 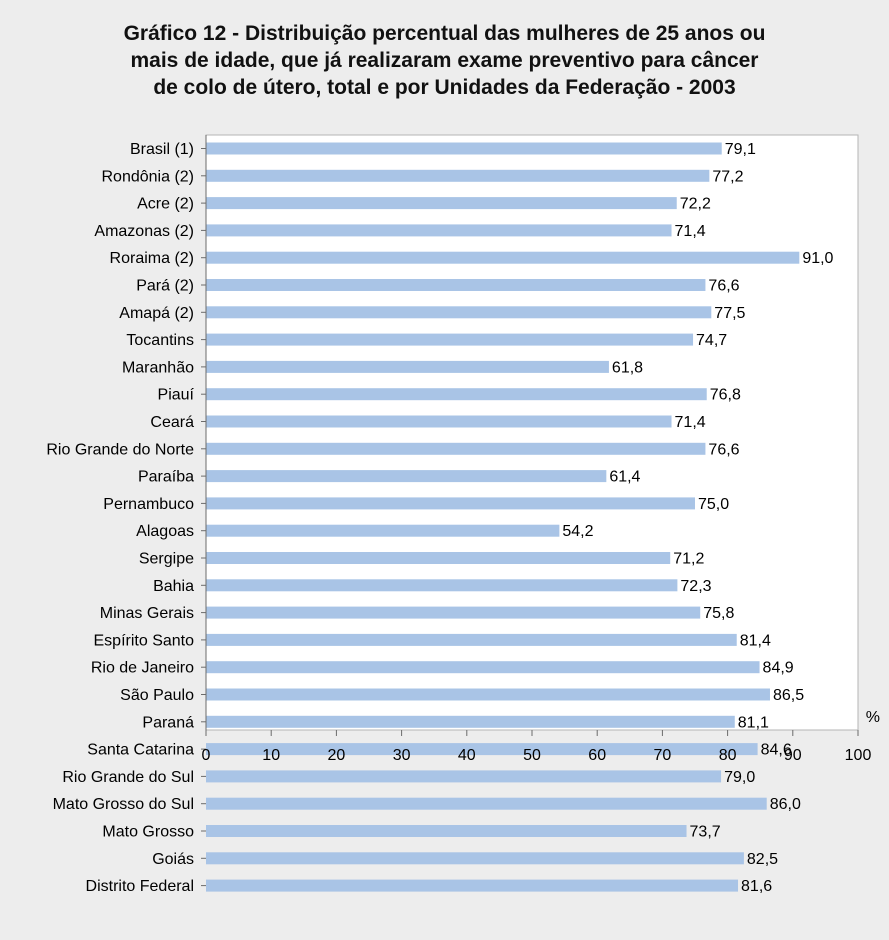 What do you see at coordinates (144, 231) in the screenshot?
I see `category-label: Amazonas (2)` at bounding box center [144, 231].